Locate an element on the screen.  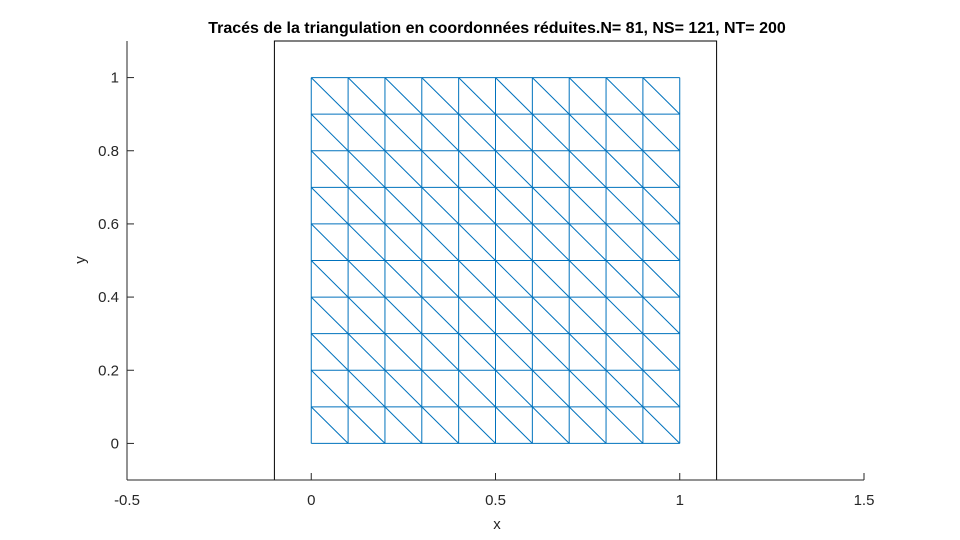
x-tick-label: 1 is located at coordinates (680, 500).